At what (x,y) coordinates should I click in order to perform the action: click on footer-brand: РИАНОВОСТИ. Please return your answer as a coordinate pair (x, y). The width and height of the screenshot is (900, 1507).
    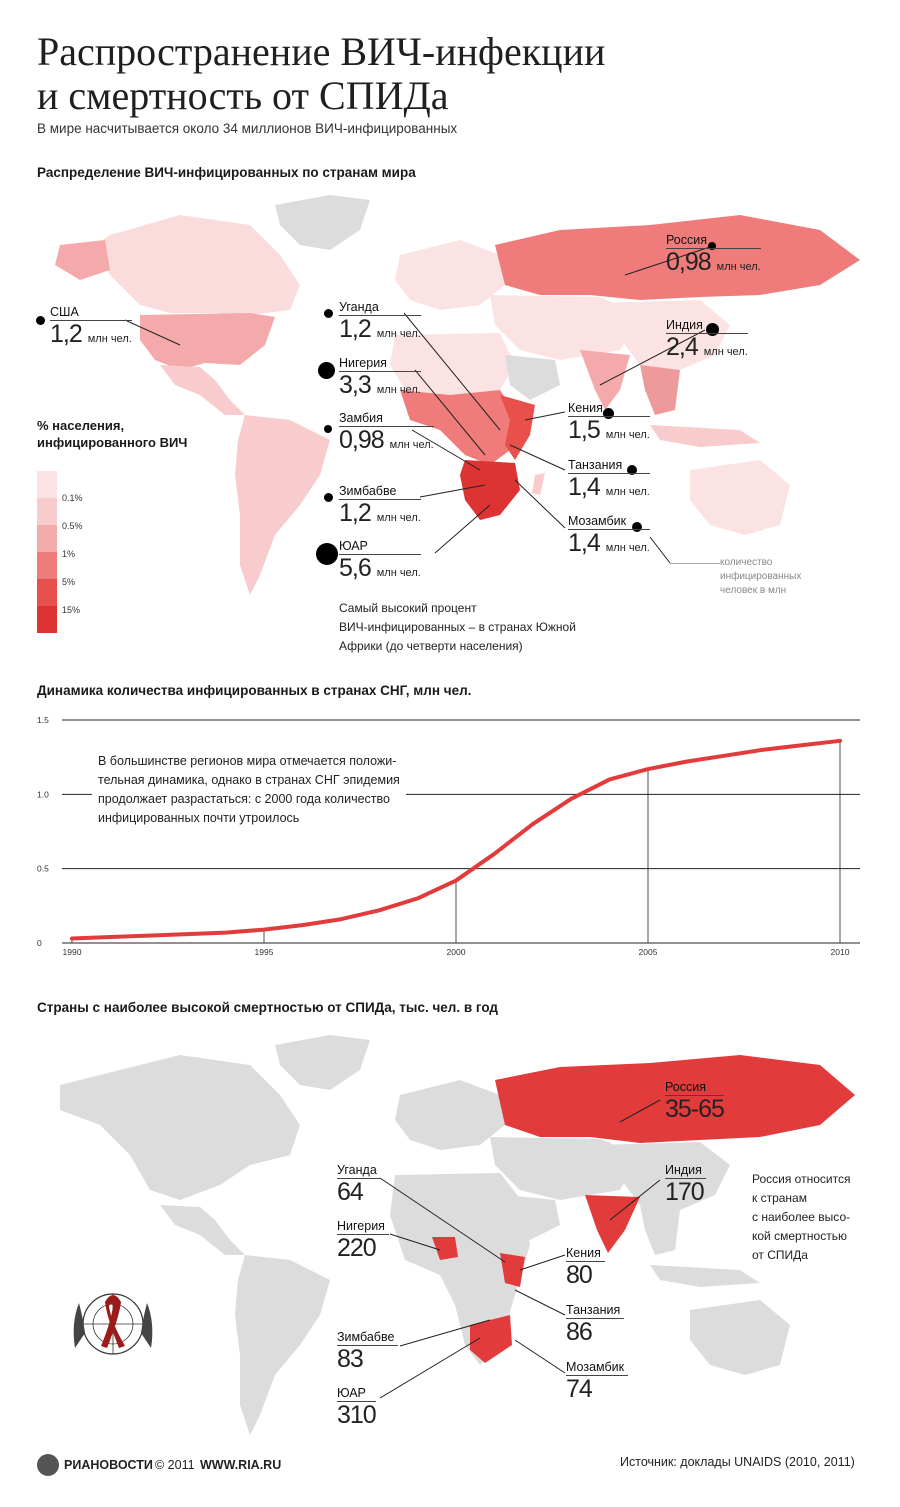
    Looking at the image, I should click on (108, 1465).